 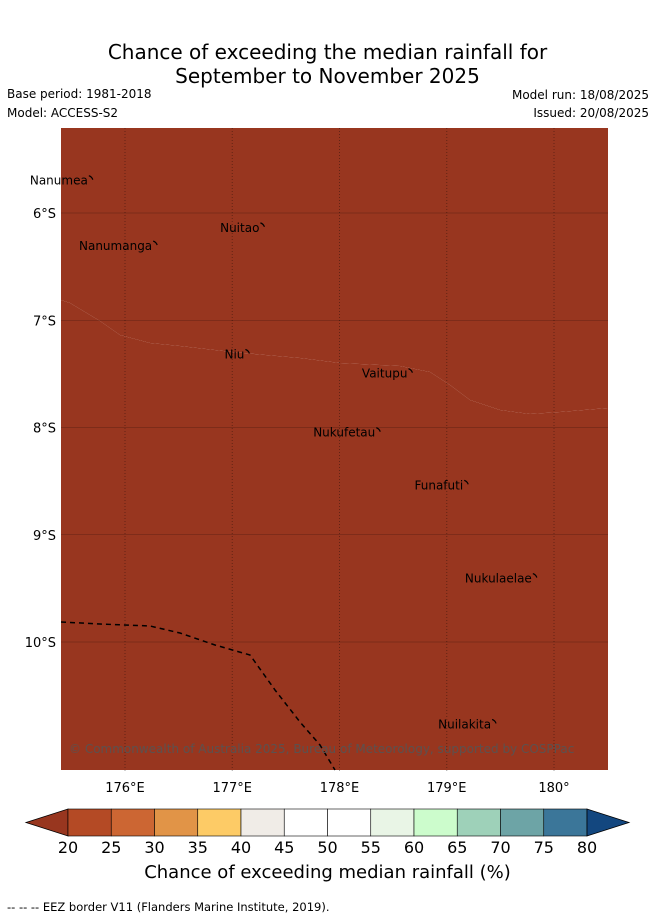 What do you see at coordinates (608, 822) in the screenshot?
I see `colorbar-over-arrow` at bounding box center [608, 822].